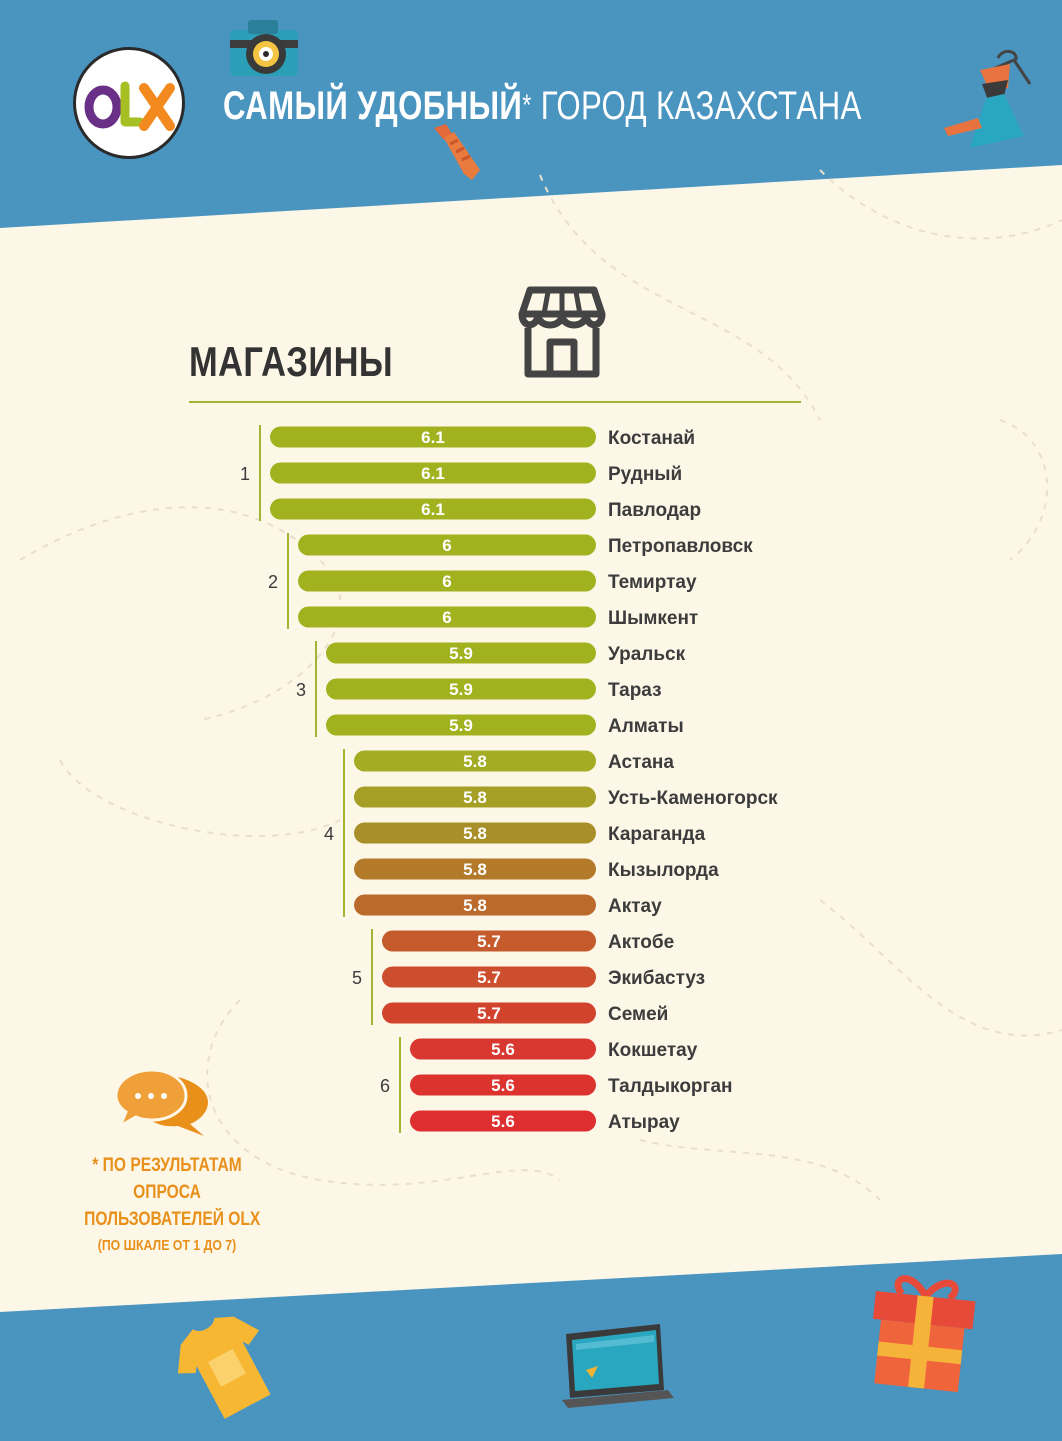 The width and height of the screenshot is (1062, 1441). What do you see at coordinates (641, 942) in the screenshot?
I see `city-label: Актобе` at bounding box center [641, 942].